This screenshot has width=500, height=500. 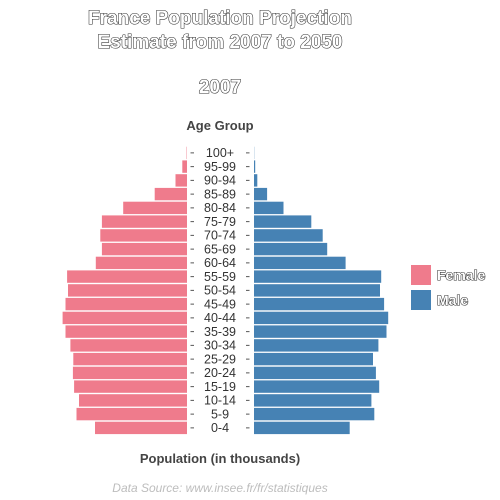 What do you see at coordinates (220, 428) in the screenshot?
I see `age-tick-label-0-4: 0-4` at bounding box center [220, 428].